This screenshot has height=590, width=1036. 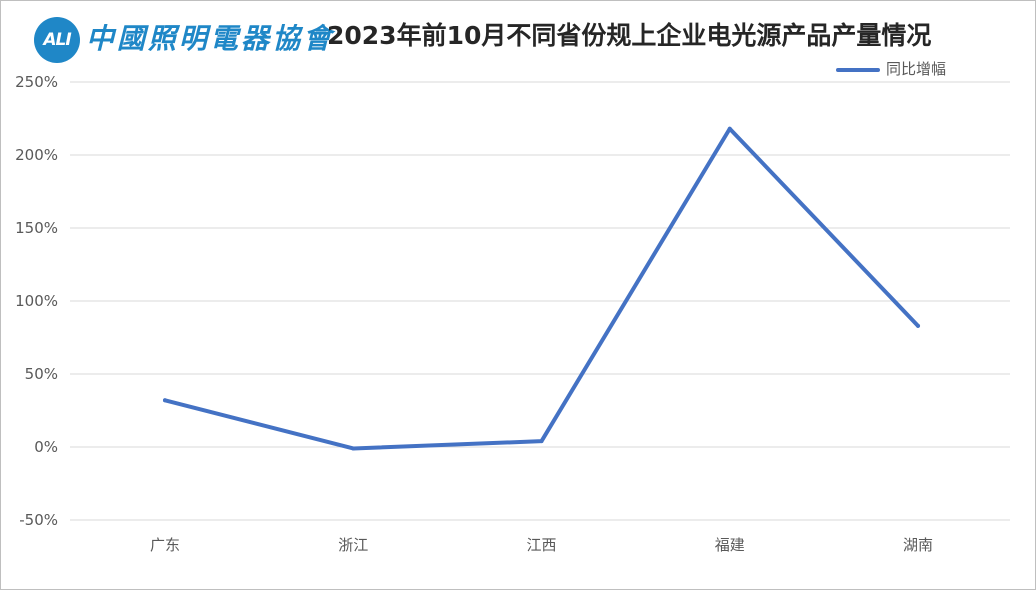 I want to click on x-tick-label: 湖南, so click(x=918, y=545).